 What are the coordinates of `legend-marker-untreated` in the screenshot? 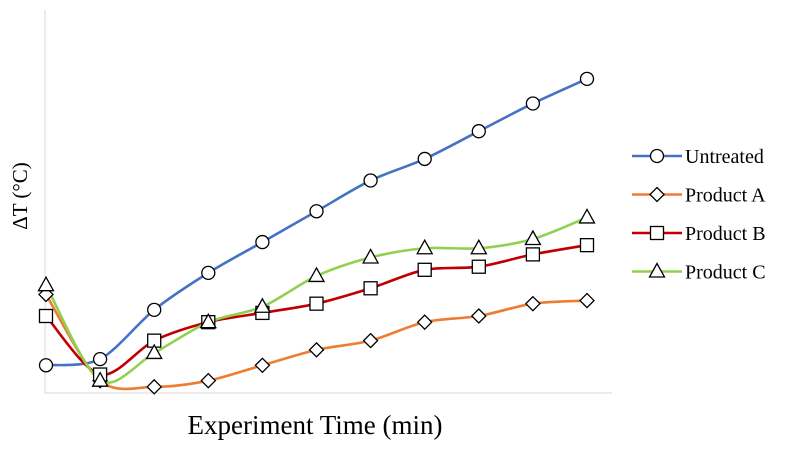 It's located at (657, 156).